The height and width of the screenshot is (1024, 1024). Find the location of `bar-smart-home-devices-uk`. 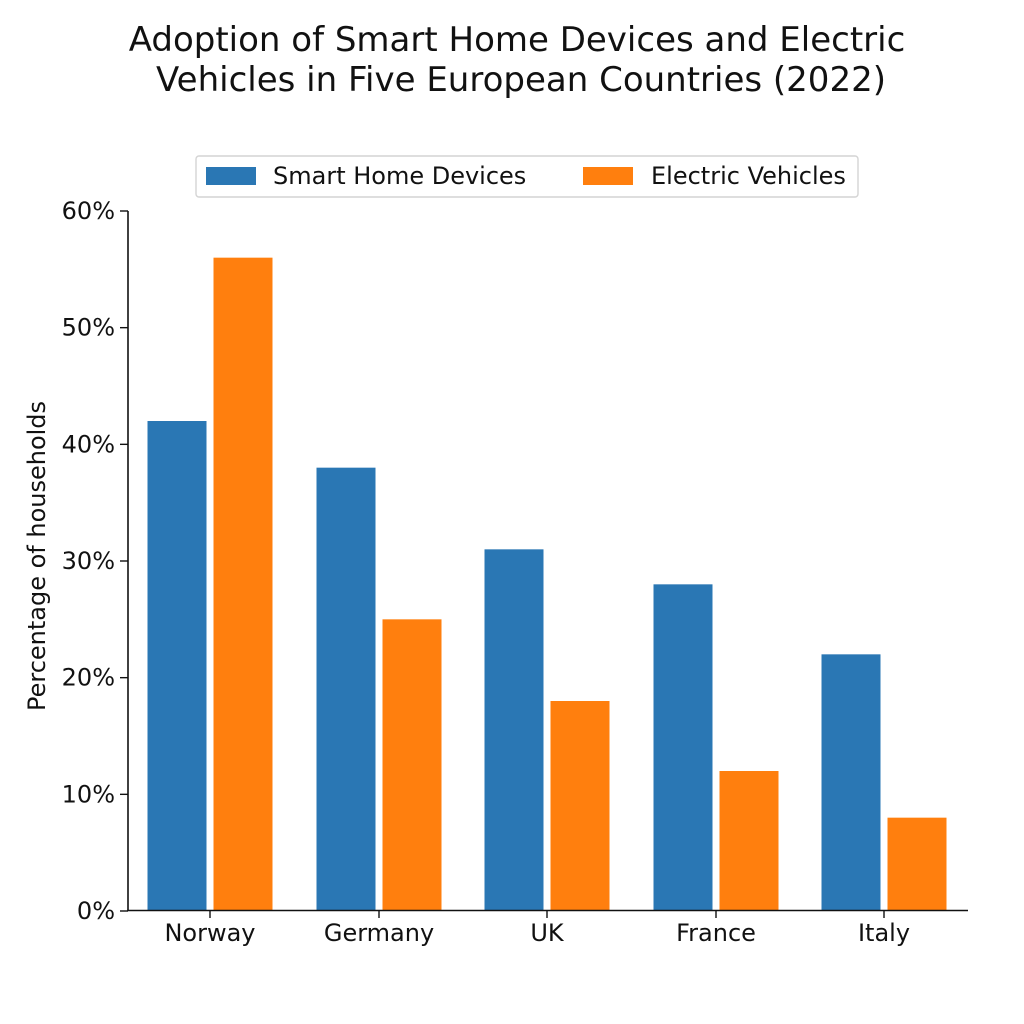

bar-smart-home-devices-uk is located at coordinates (514, 730).